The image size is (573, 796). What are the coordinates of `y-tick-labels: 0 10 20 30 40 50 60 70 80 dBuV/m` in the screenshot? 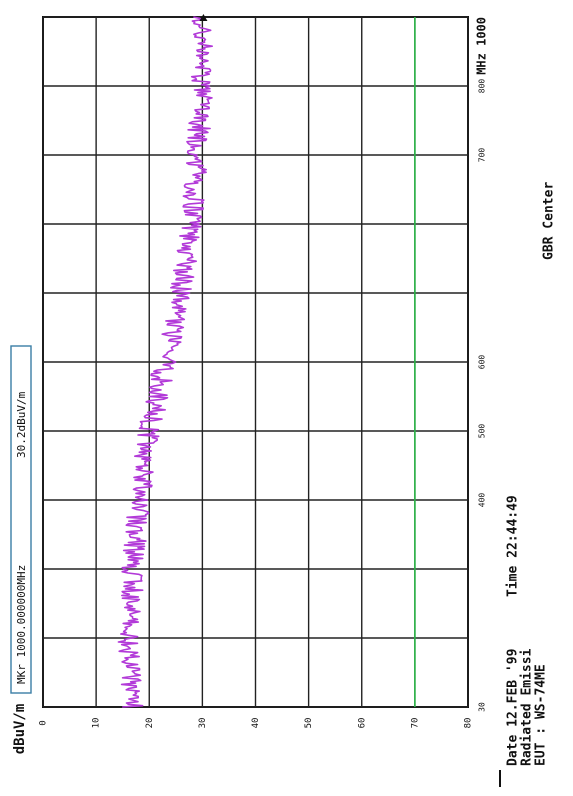 It's located at (243, 729).